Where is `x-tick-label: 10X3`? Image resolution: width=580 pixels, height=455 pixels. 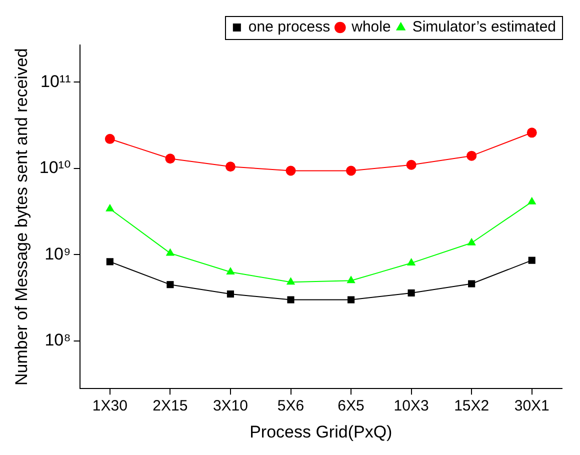 x-tick-label: 10X3 is located at coordinates (411, 406).